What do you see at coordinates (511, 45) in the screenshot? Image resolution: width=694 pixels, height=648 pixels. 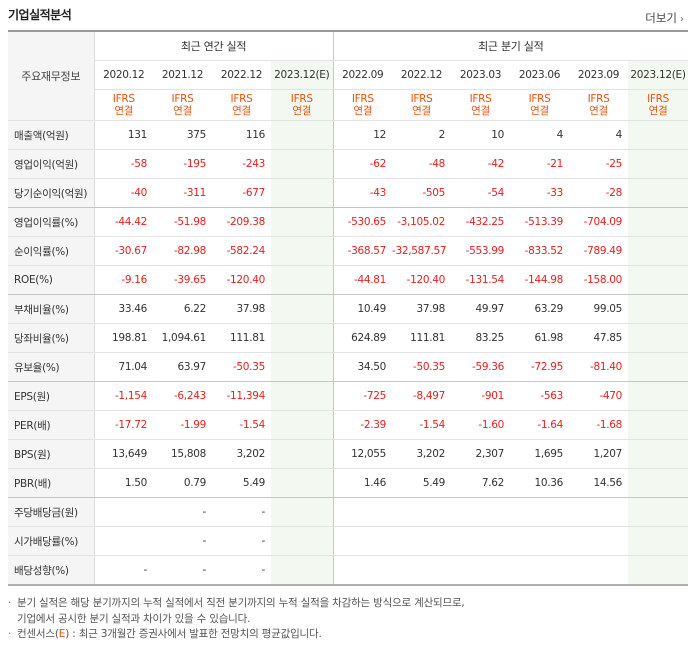 I see `quarter-group-header: 최근 분기 실적` at bounding box center [511, 45].